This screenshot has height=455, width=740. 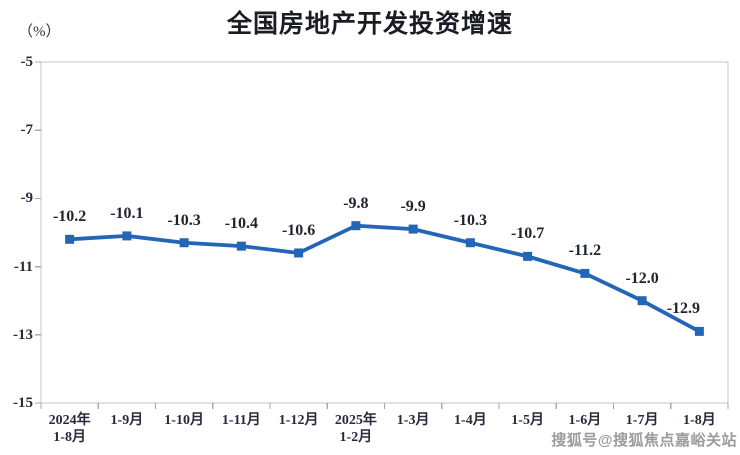 I want to click on x-axis-category-line: 1-9月, so click(x=127, y=420).